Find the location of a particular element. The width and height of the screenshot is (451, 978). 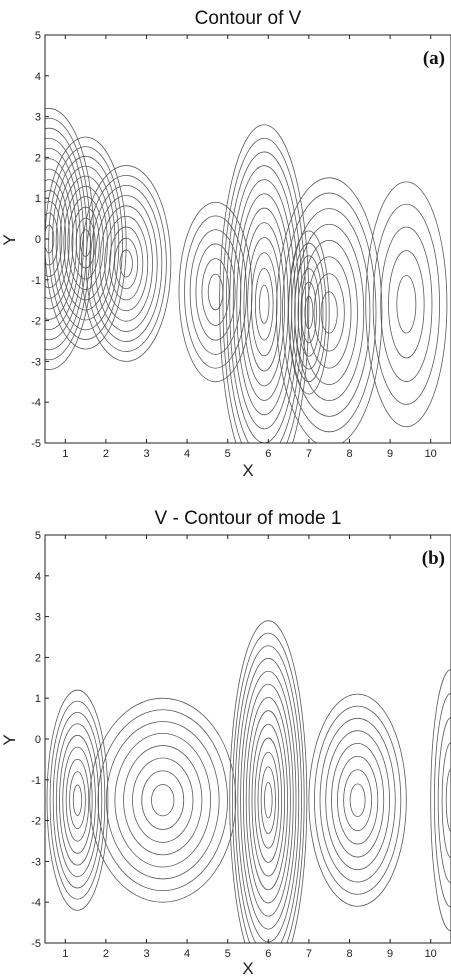

panel-a-xlabel: X is located at coordinates (247, 470).